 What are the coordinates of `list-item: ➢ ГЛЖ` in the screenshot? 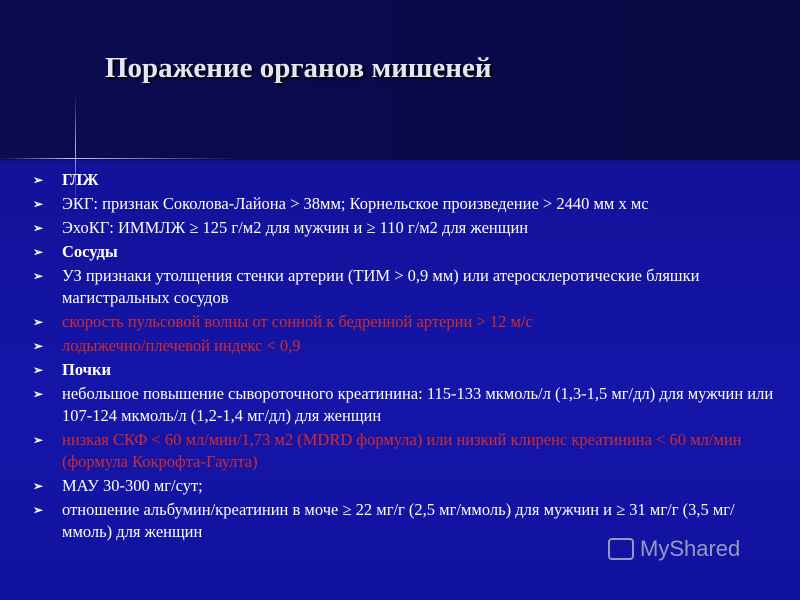 It's located at (408, 180).